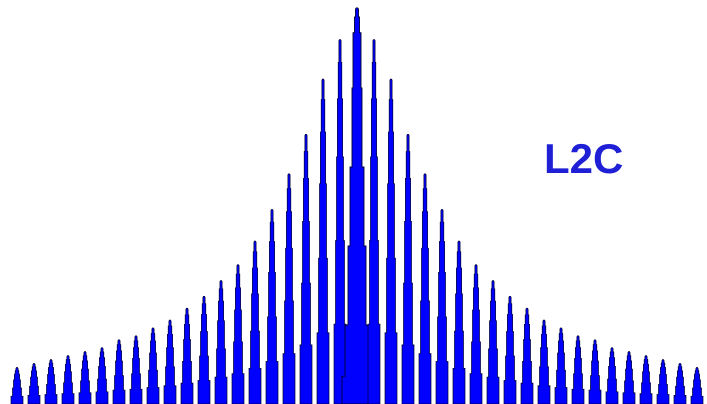  What do you see at coordinates (584, 158) in the screenshot?
I see `signal-label: L2C` at bounding box center [584, 158].